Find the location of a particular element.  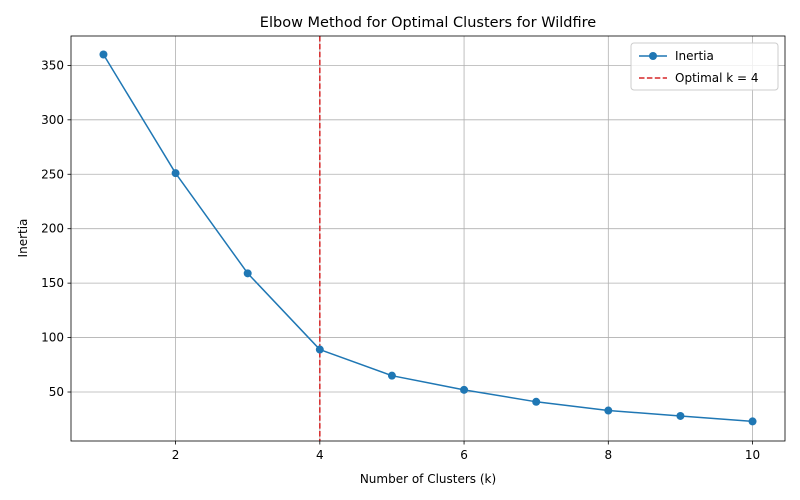

y-tick-label: 350 is located at coordinates (52, 65).